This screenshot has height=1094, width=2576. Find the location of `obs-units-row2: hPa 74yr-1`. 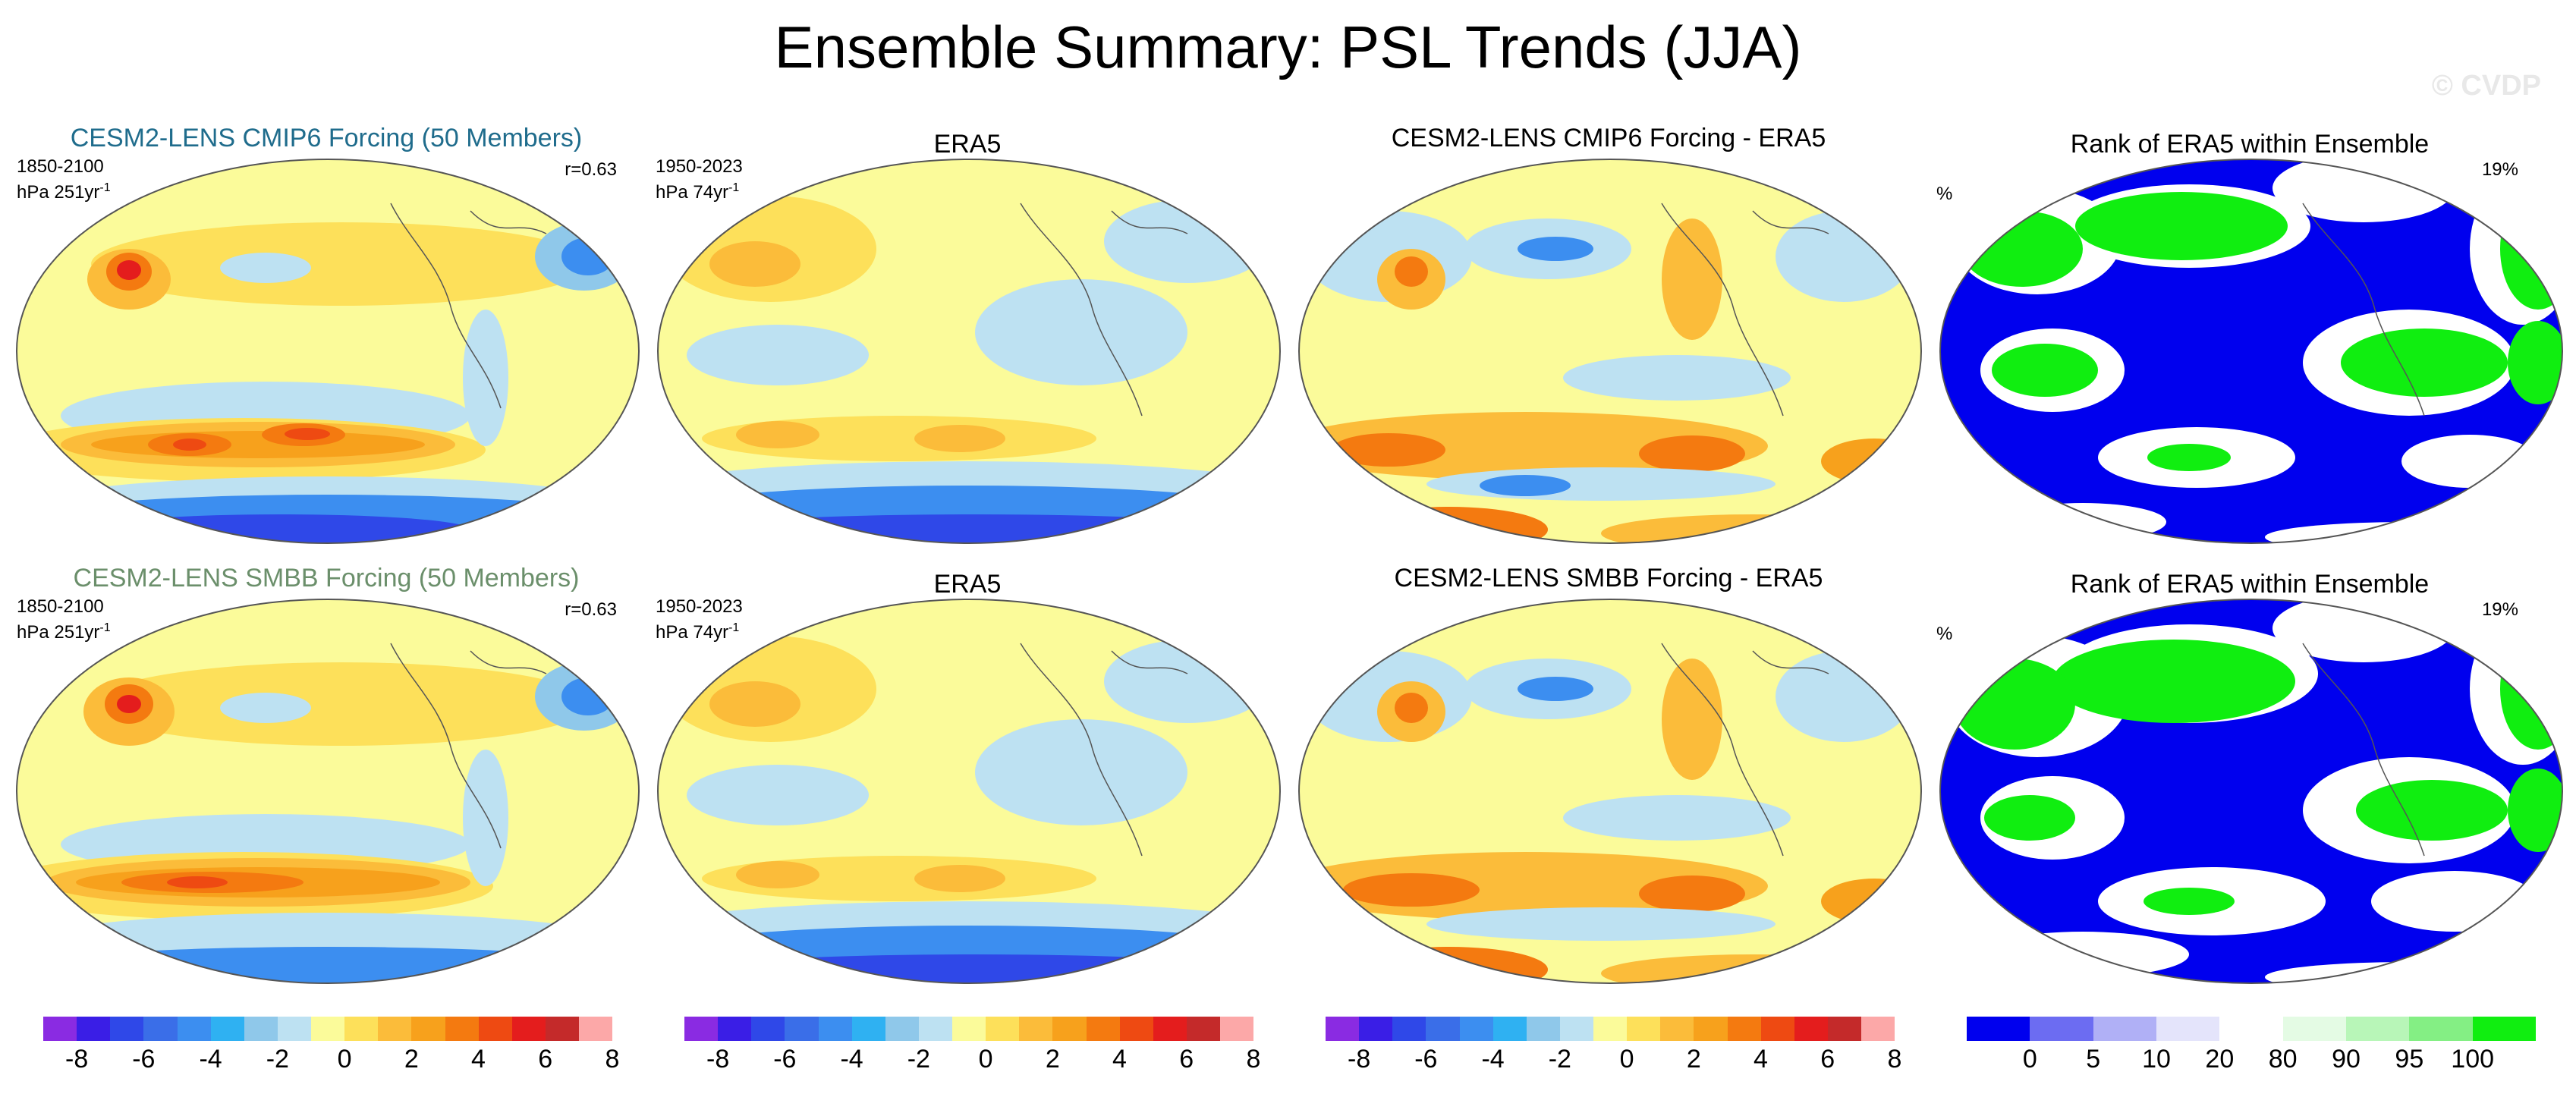

obs-units-row2: hPa 74yr-1 is located at coordinates (698, 632).